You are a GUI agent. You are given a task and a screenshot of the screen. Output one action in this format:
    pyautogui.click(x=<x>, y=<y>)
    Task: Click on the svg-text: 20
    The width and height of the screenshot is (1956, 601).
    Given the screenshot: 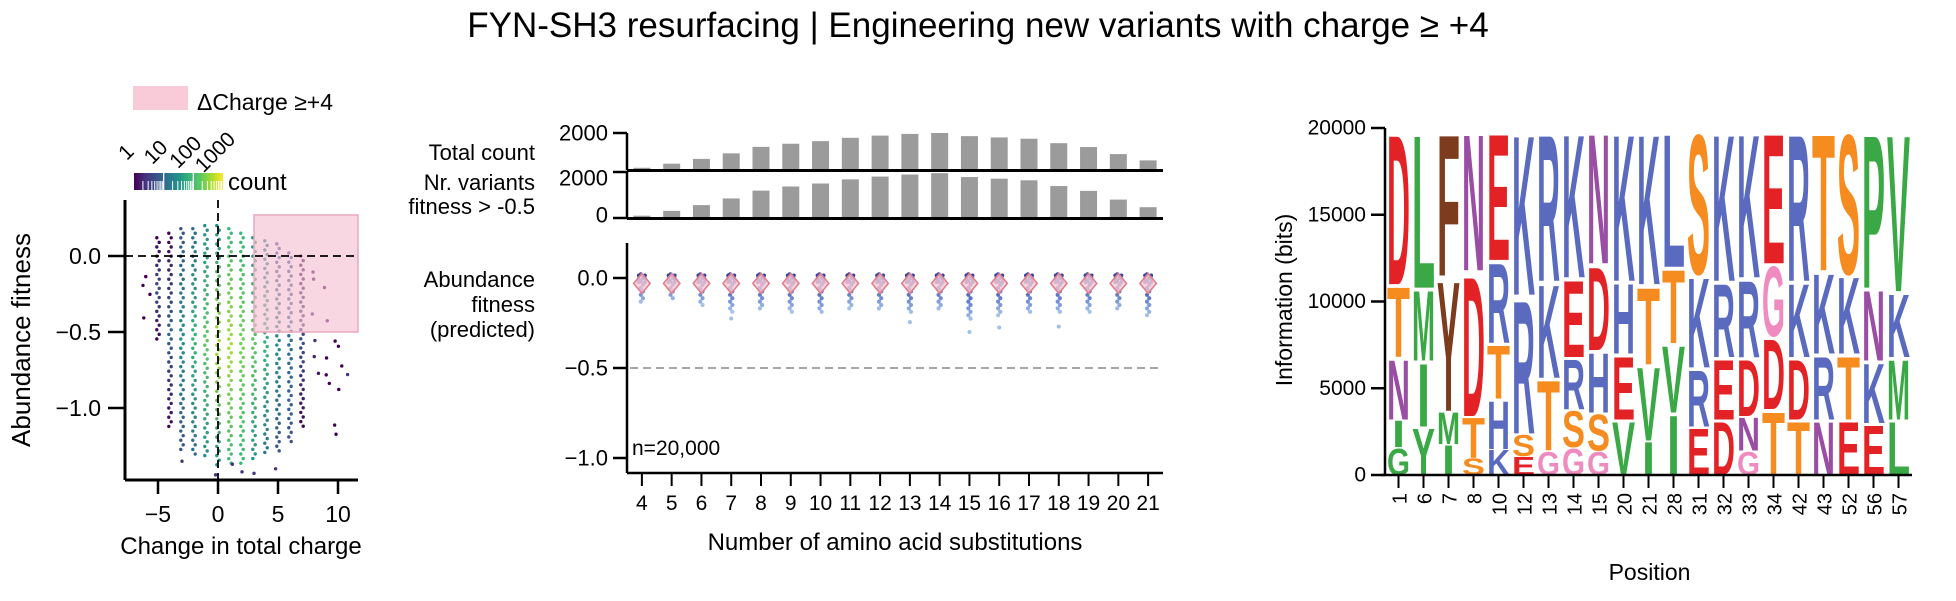 What is the action you would take?
    pyautogui.click(x=1118, y=503)
    